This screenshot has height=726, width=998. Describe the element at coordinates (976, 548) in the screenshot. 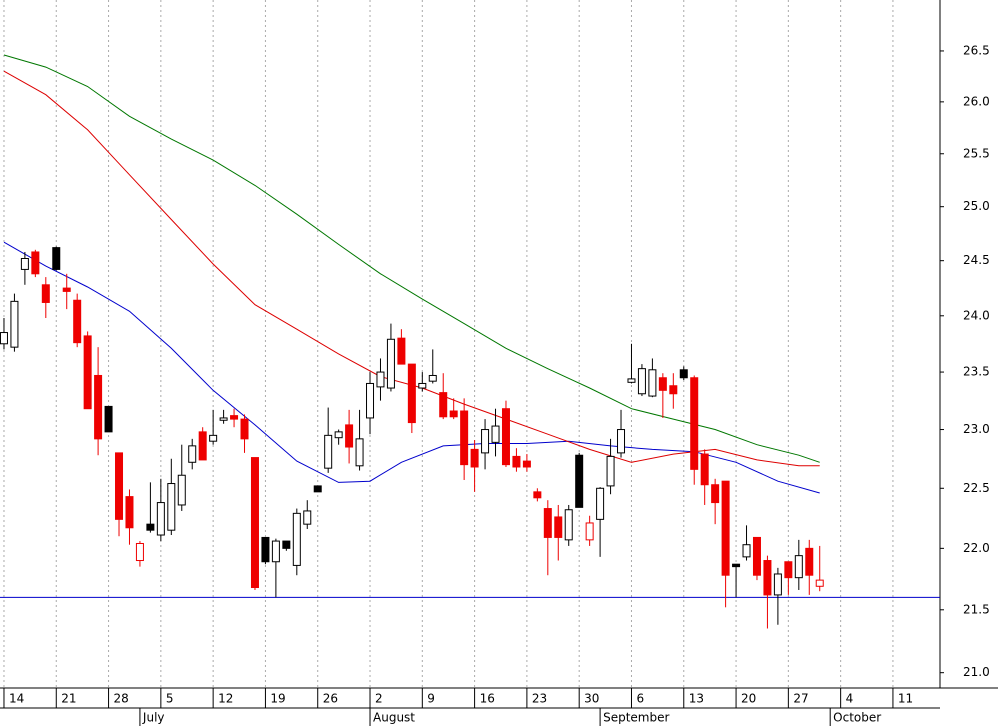

I see `y-tick-label: 22.0` at that location.